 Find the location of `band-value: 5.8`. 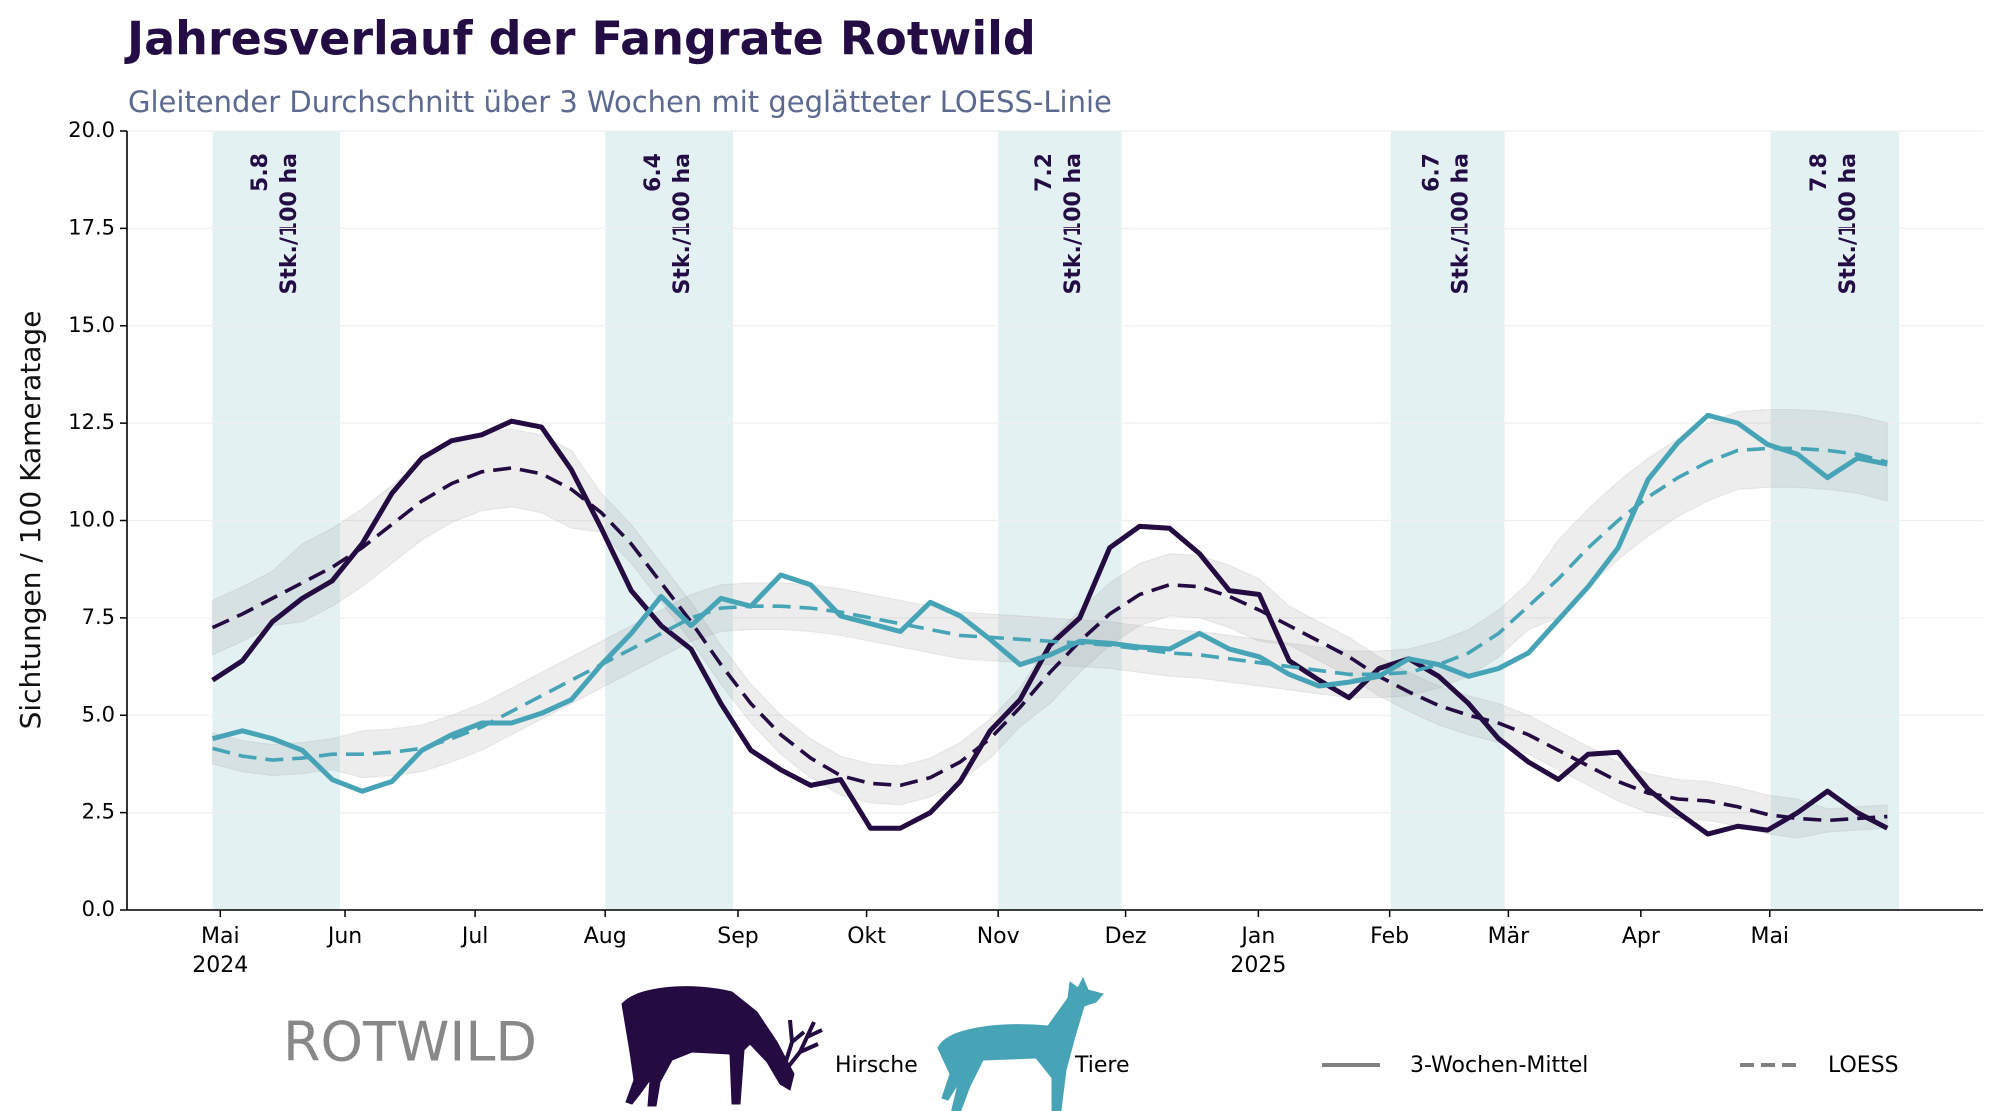

band-value: 5.8 is located at coordinates (260, 172).